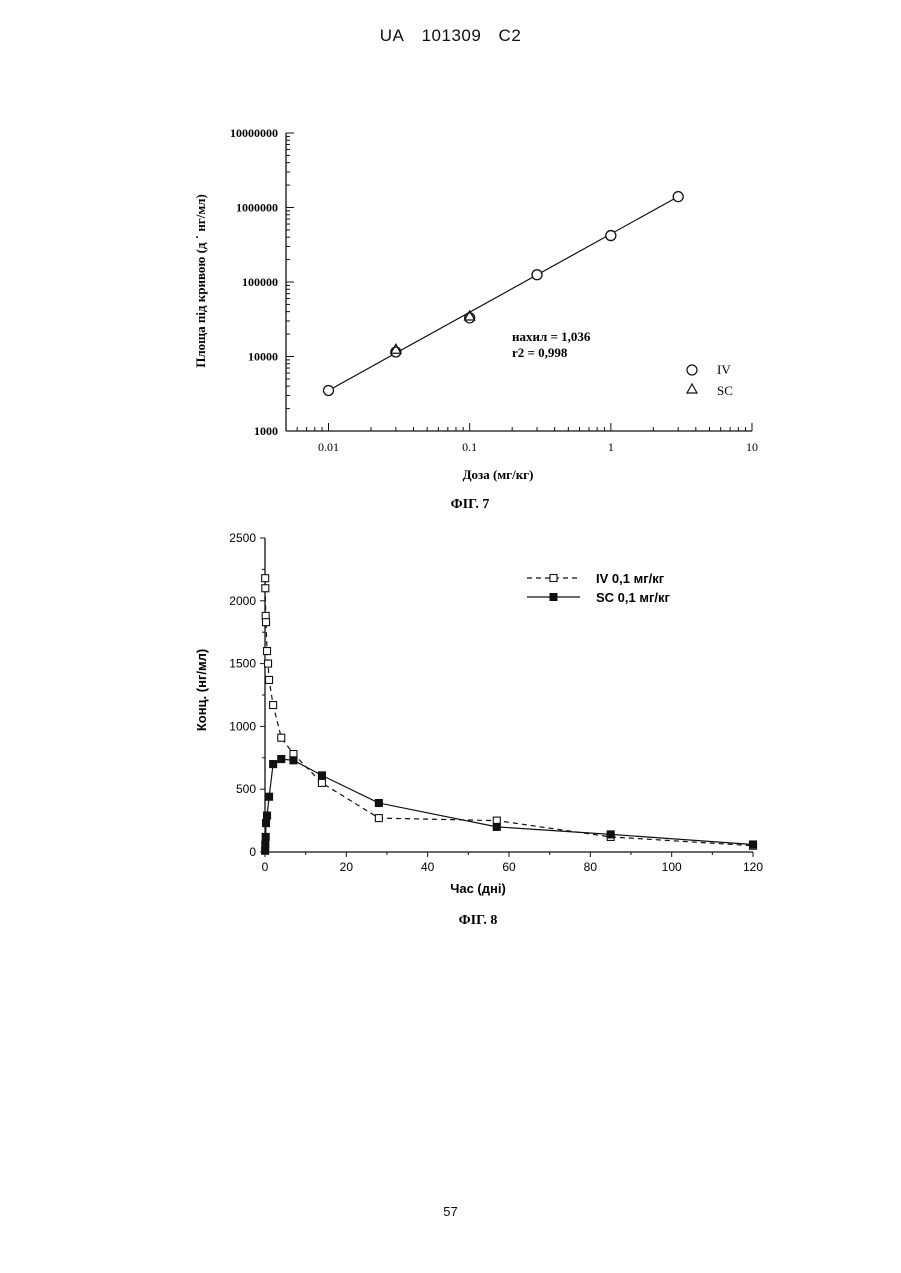 This screenshot has width=901, height=1273. I want to click on annotation-r2: r2 = 0,998, so click(540, 352).